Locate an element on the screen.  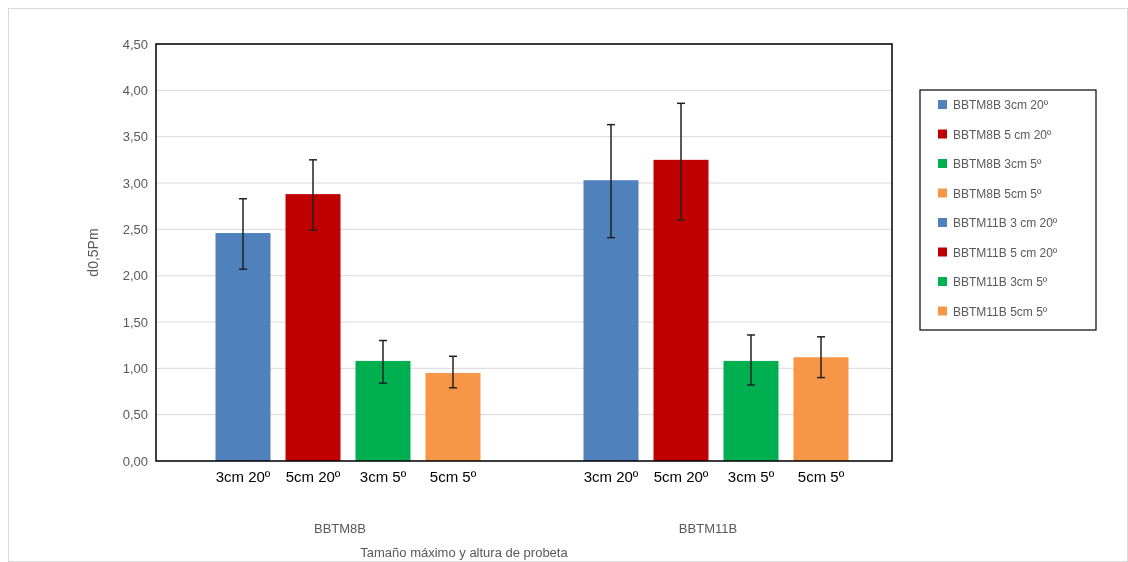
y-tick-label: 2,00 is located at coordinates (135, 276).